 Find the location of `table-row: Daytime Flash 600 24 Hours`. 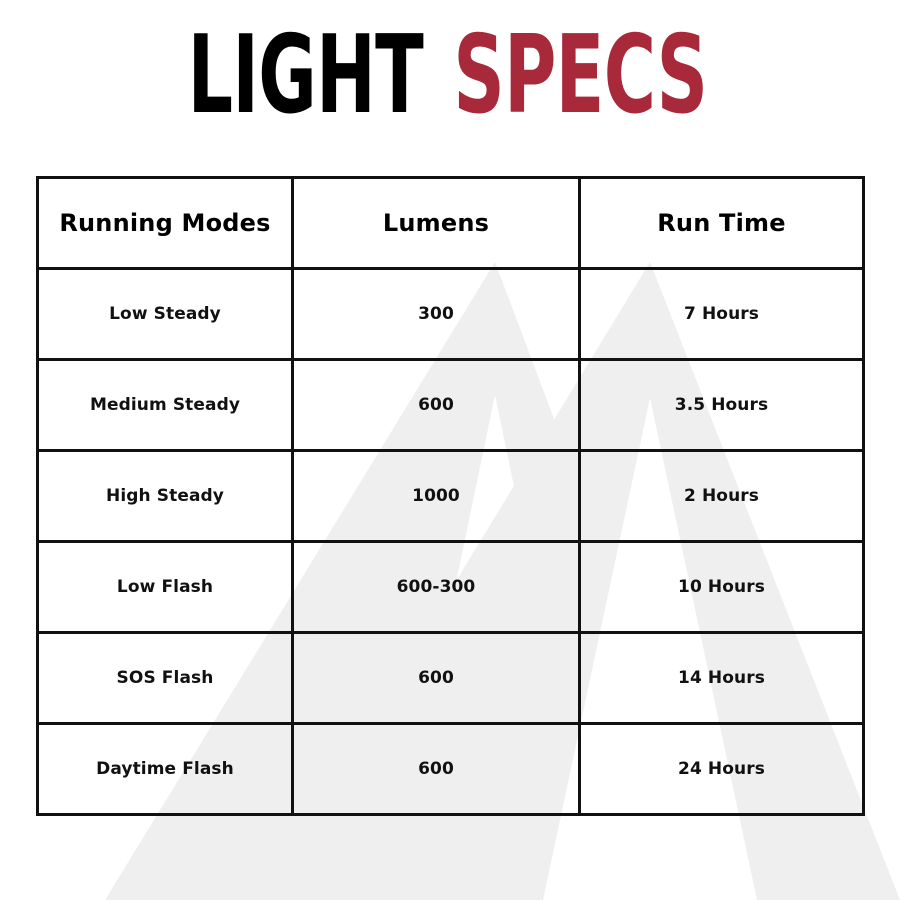

table-row: Daytime Flash 600 24 Hours is located at coordinates (450, 769).